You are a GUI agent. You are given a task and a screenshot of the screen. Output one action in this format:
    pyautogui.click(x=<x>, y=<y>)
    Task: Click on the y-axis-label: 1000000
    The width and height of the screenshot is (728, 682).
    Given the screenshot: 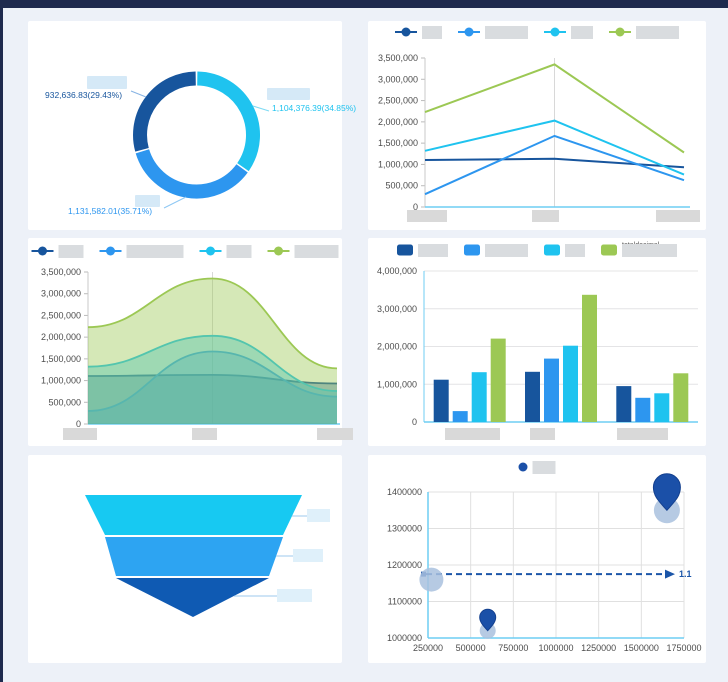 What is the action you would take?
    pyautogui.click(x=404, y=638)
    